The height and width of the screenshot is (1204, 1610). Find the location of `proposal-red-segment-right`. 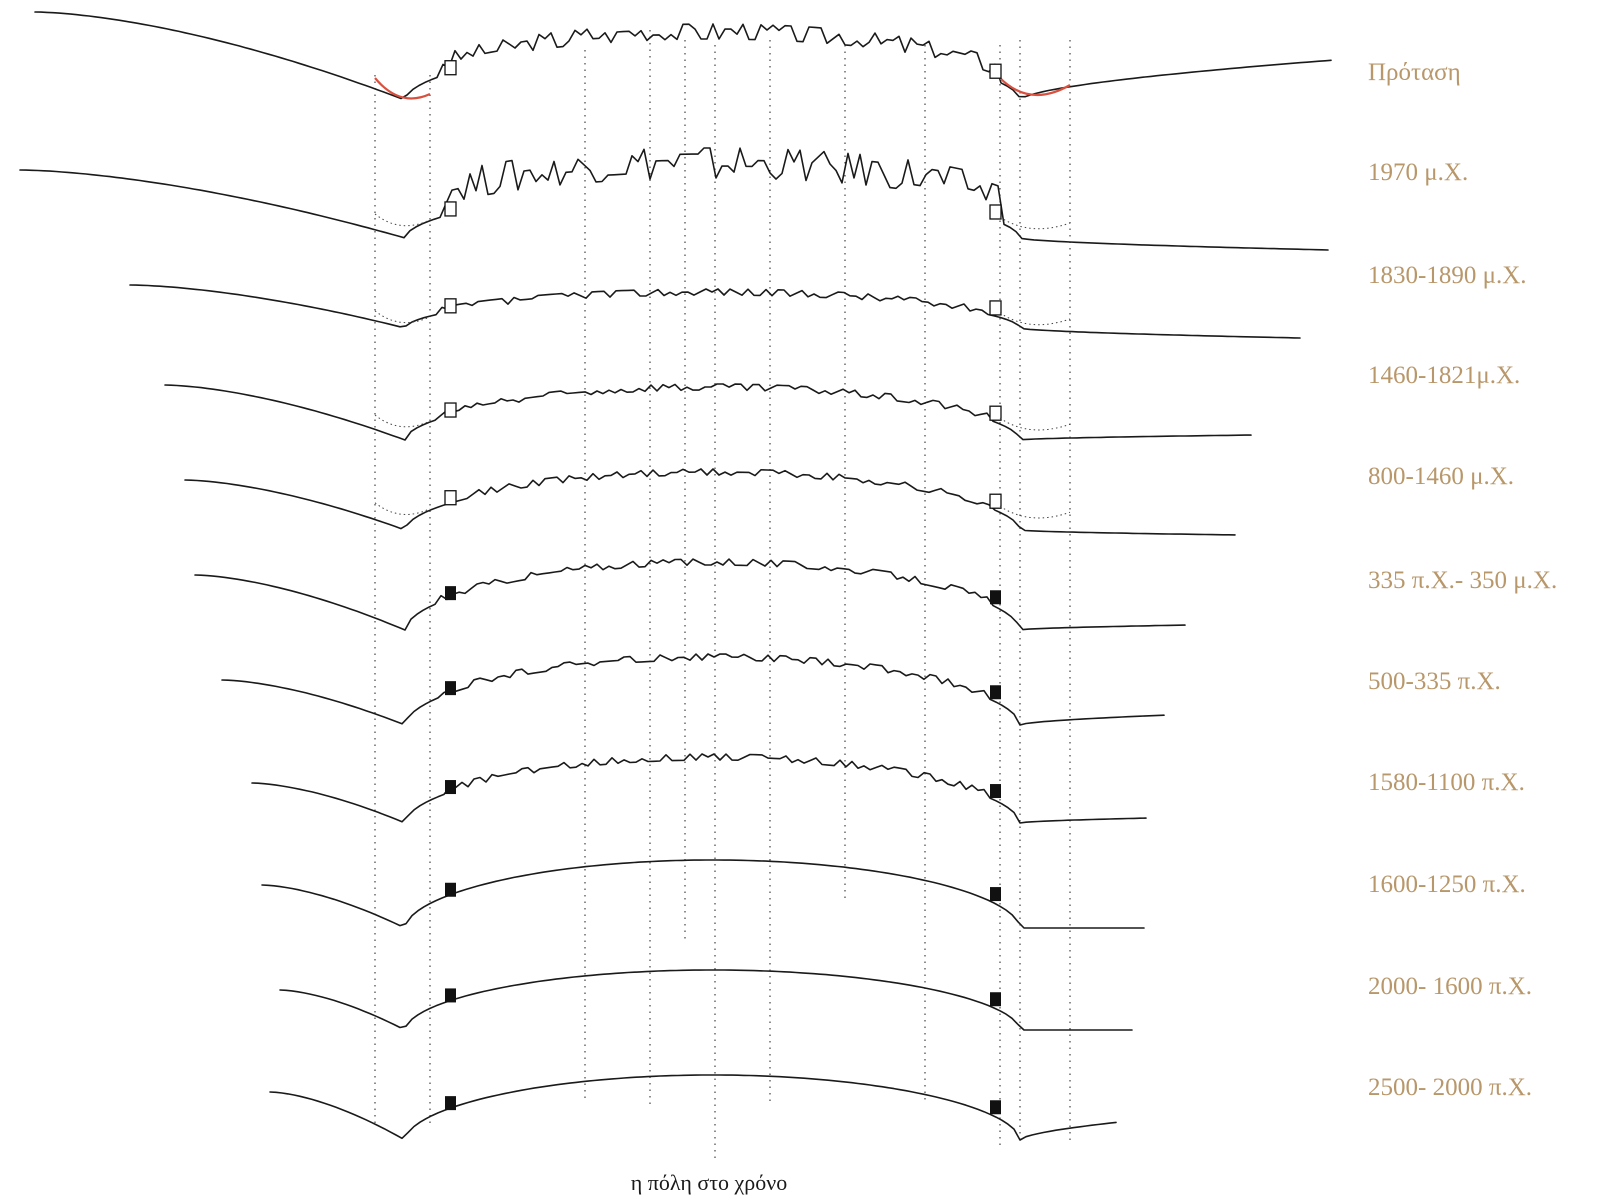

proposal-red-segment-right is located at coordinates (1035, 87).